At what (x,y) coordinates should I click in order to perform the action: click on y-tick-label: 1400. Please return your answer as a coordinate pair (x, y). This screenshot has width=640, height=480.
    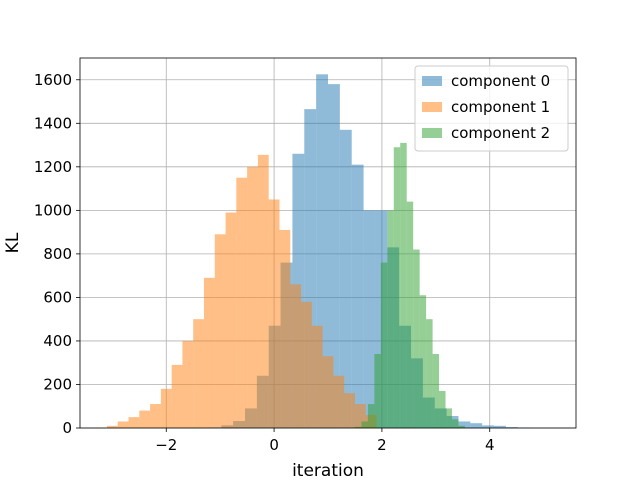
    Looking at the image, I should click on (53, 123).